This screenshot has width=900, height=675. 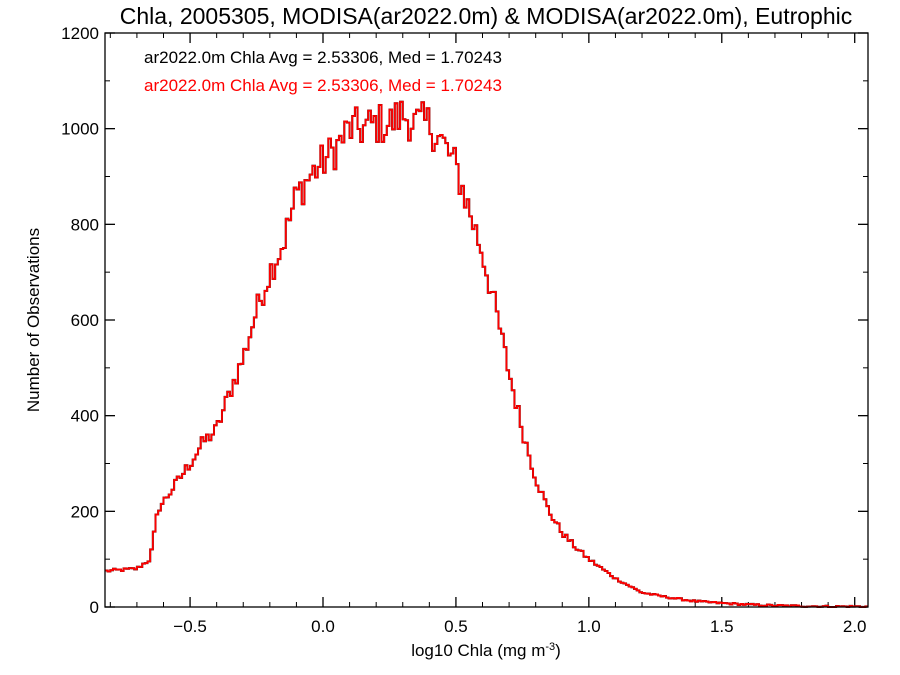 I want to click on y-tick-label: 600, so click(x=85, y=320).